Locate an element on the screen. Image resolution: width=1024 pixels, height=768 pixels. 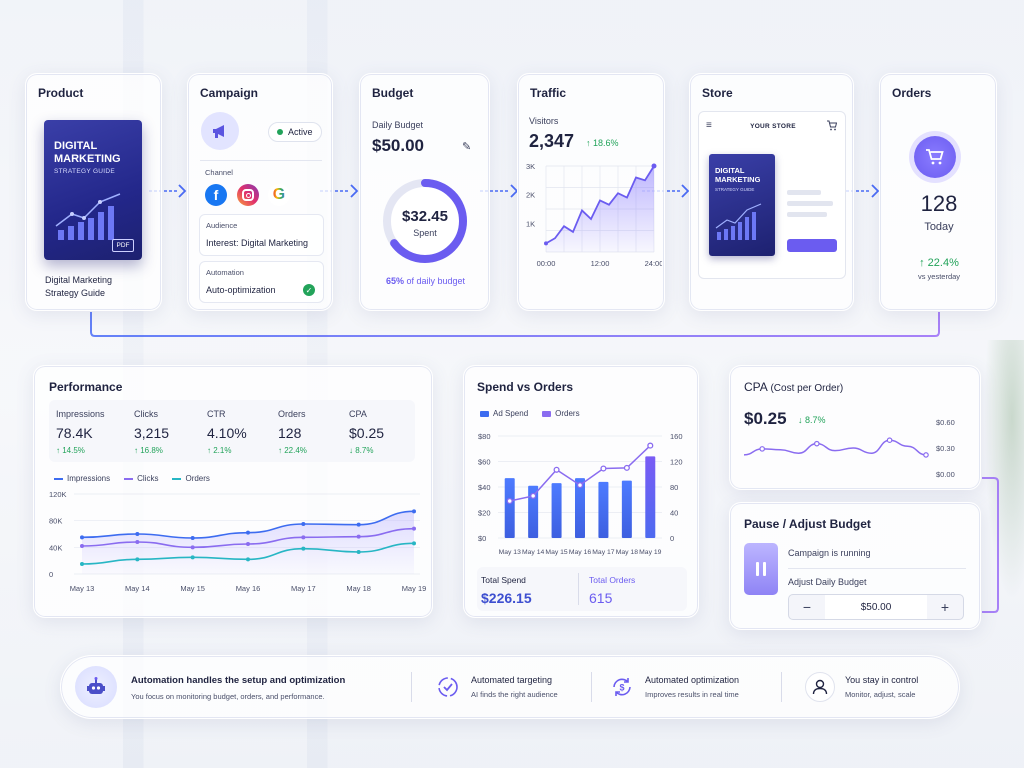
store-title: Store is located at coordinates (717, 93).